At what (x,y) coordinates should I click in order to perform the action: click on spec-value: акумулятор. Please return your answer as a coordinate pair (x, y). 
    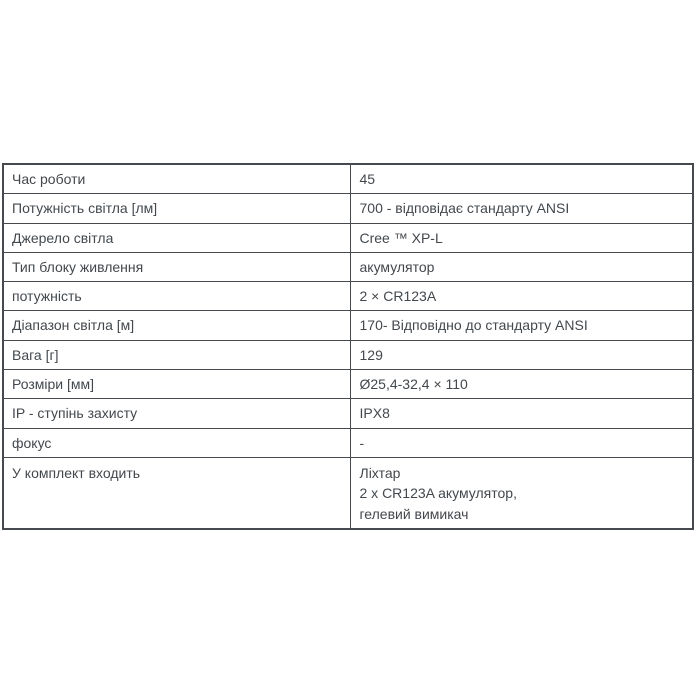
    Looking at the image, I should click on (521, 267).